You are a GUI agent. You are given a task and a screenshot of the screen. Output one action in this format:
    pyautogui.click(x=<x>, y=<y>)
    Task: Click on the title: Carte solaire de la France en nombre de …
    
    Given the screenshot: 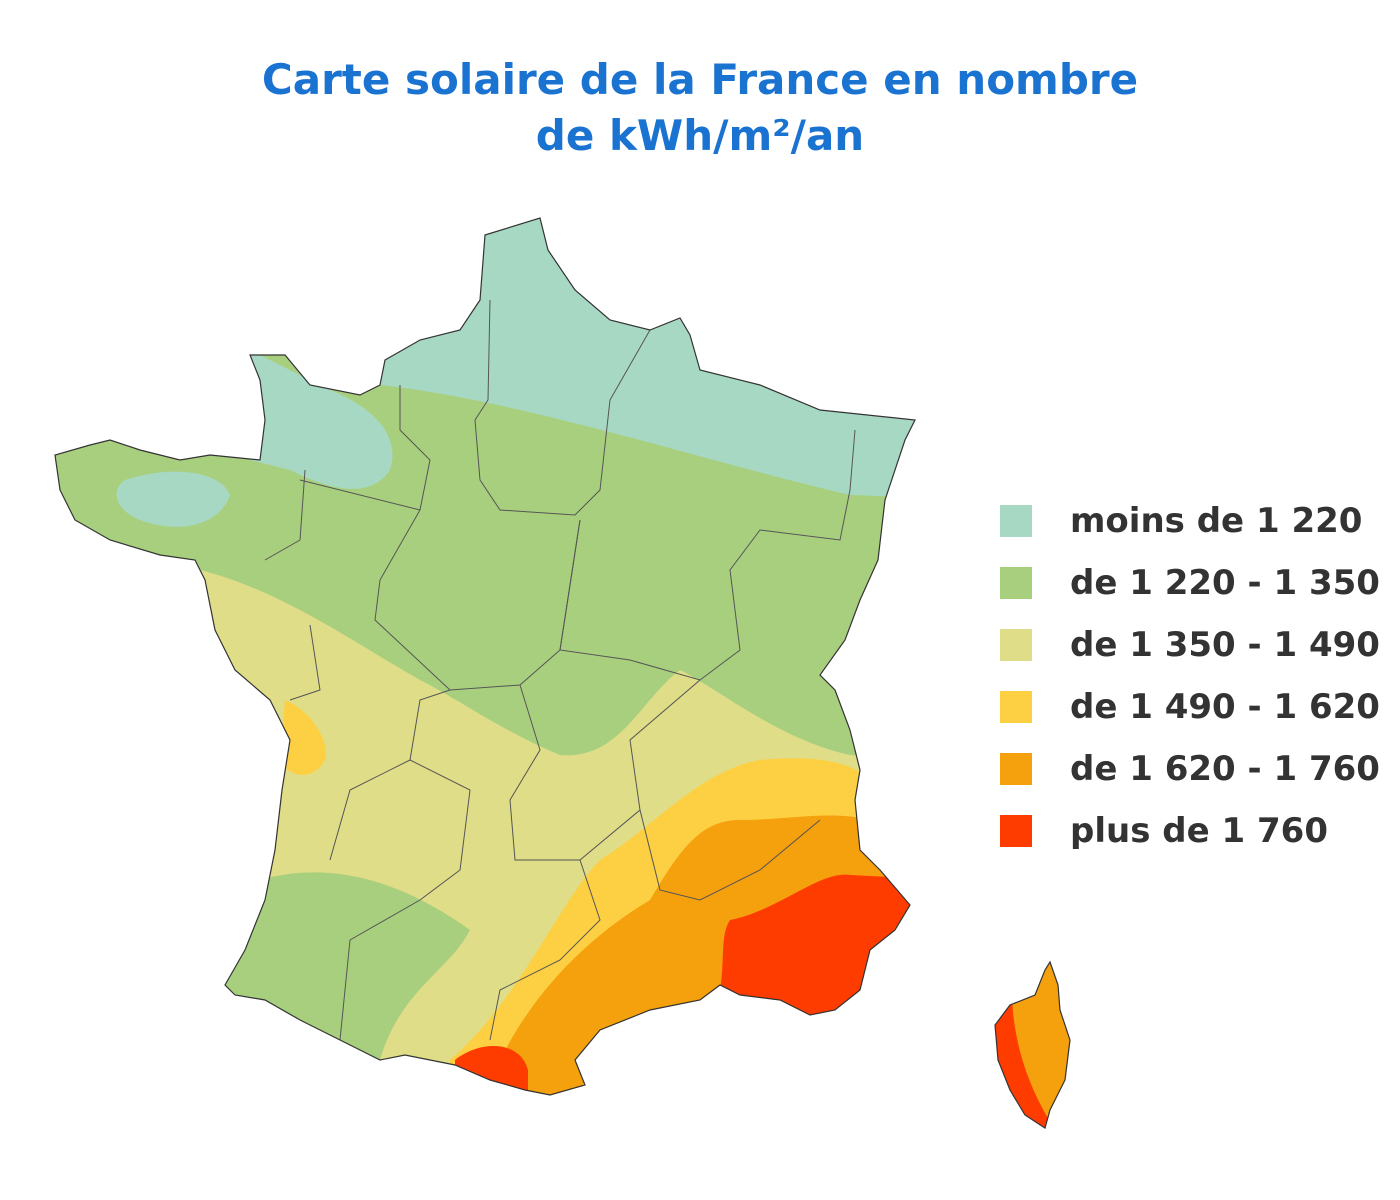 What is the action you would take?
    pyautogui.click(x=700, y=107)
    